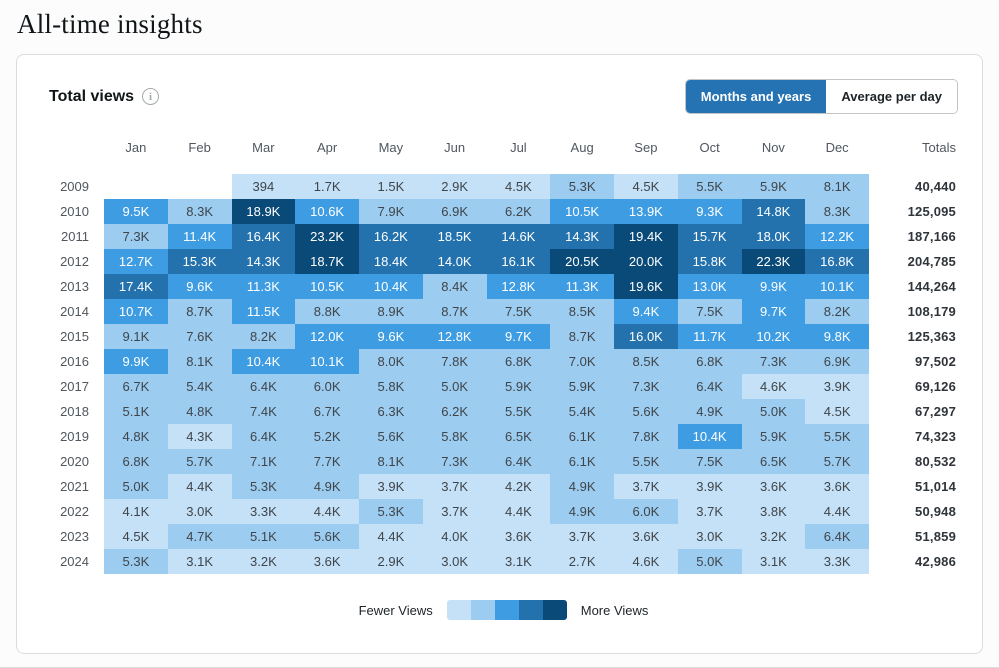  Describe the element at coordinates (391, 436) in the screenshot. I see `heatmap-cell: 5.6K` at that location.